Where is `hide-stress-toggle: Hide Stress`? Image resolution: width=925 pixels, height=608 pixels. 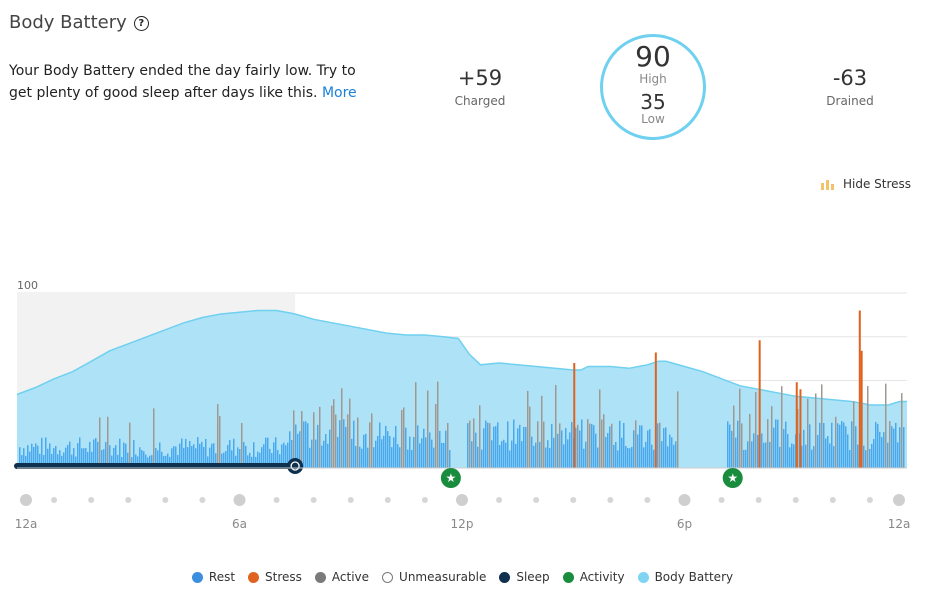
hide-stress-toggle: Hide Stress is located at coordinates (865, 184).